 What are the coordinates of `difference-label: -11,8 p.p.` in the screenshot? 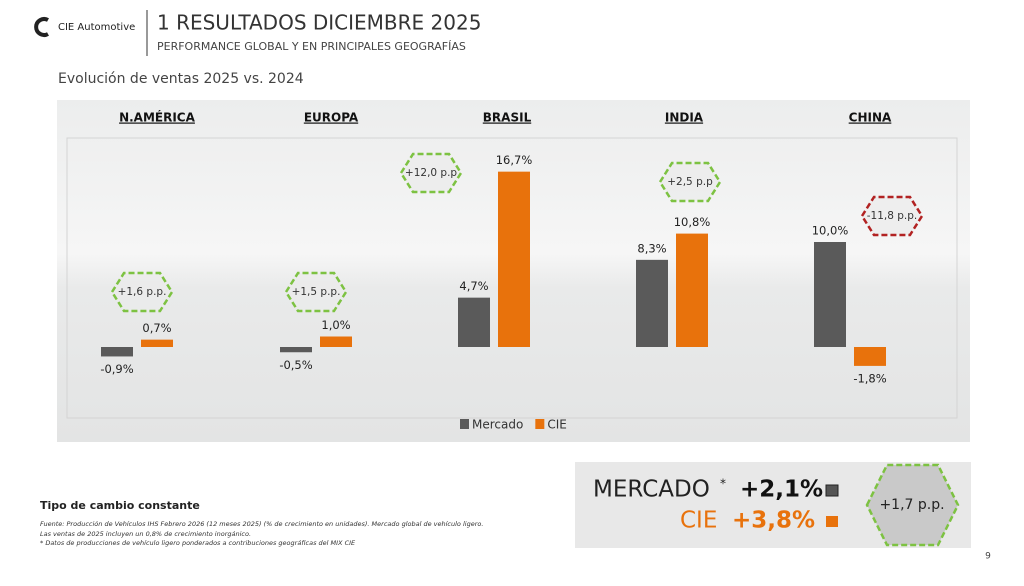 It's located at (892, 216).